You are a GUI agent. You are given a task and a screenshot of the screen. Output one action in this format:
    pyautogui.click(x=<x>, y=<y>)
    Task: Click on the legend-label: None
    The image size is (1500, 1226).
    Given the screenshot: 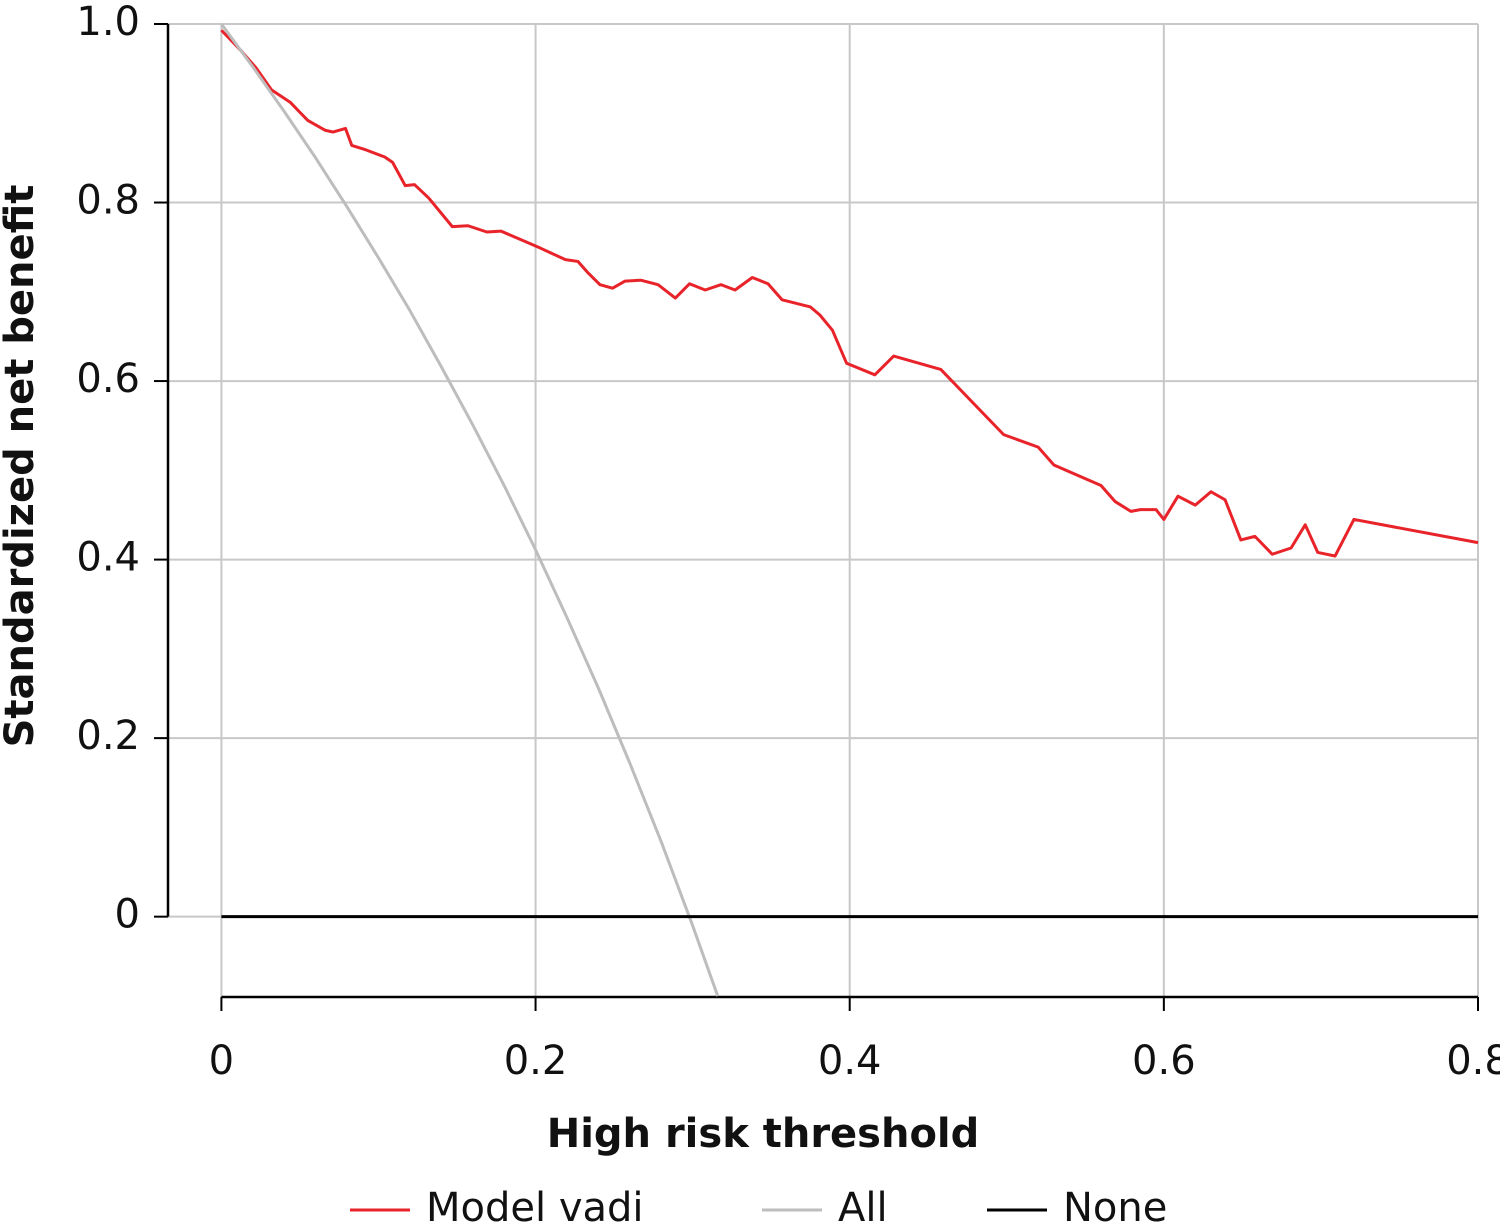 What is the action you would take?
    pyautogui.click(x=1115, y=1205)
    